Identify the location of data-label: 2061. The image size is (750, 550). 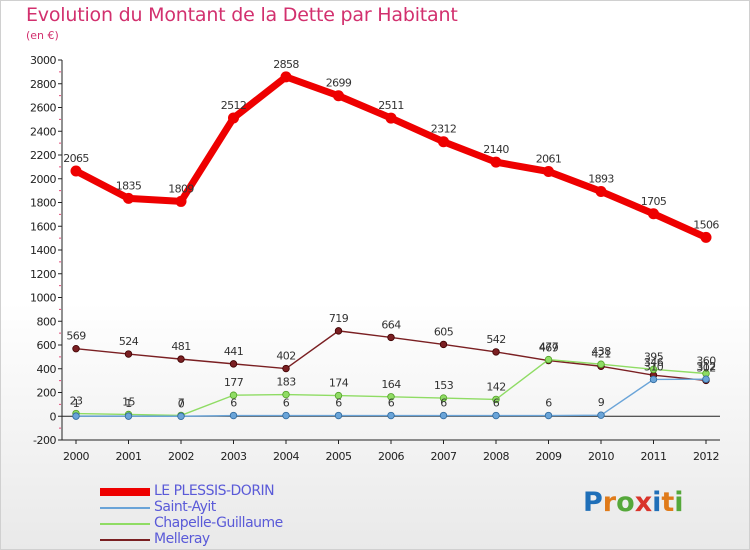
(549, 159).